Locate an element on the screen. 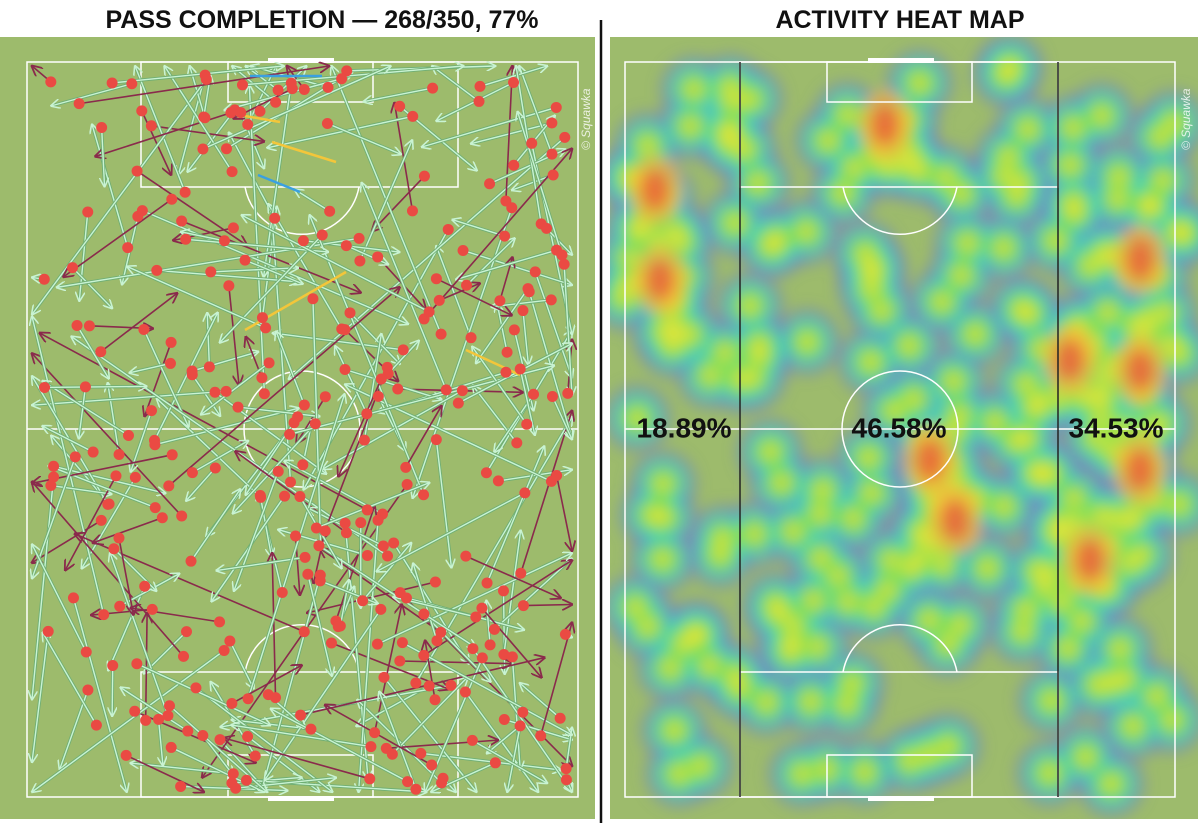 Image resolution: width=1200 pixels, height=823 pixels. zone-percent: 34.53% is located at coordinates (1116, 427).